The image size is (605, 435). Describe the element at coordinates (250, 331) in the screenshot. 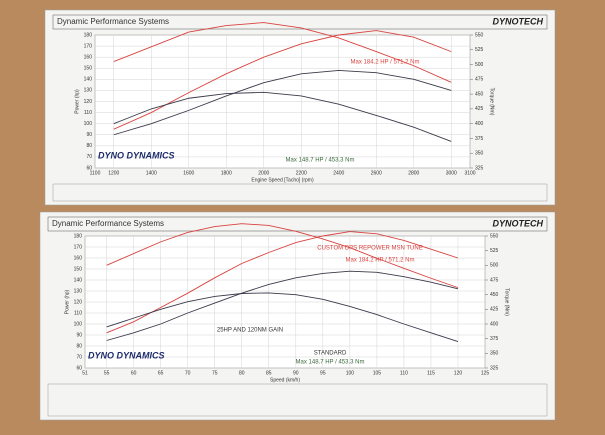

I see `annotation: 25HP AND 120NM GAIN` at that location.